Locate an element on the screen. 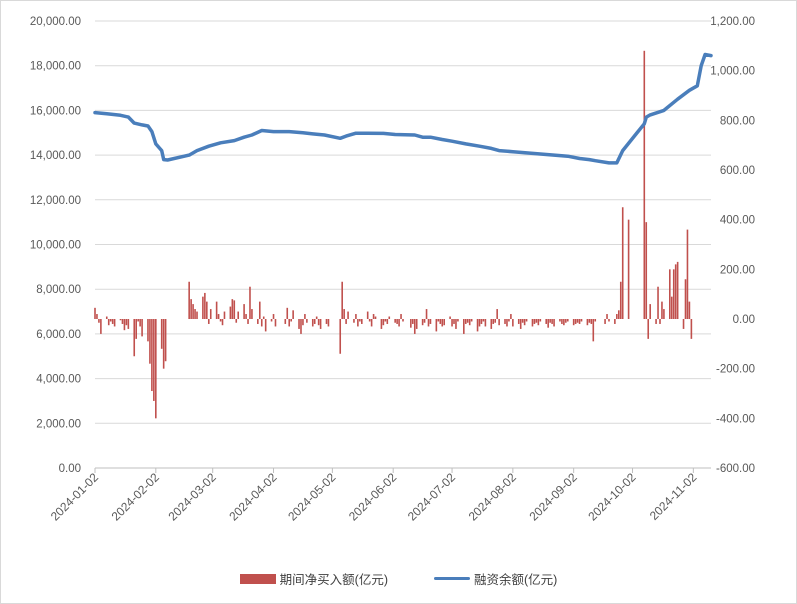  y-left-tick-label: 20,000.00 is located at coordinates (55, 22).